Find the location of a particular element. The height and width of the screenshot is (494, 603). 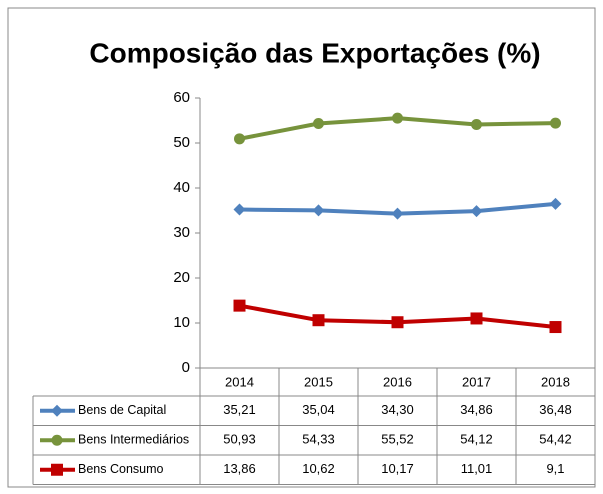

table-value: 54,33 is located at coordinates (318, 439).